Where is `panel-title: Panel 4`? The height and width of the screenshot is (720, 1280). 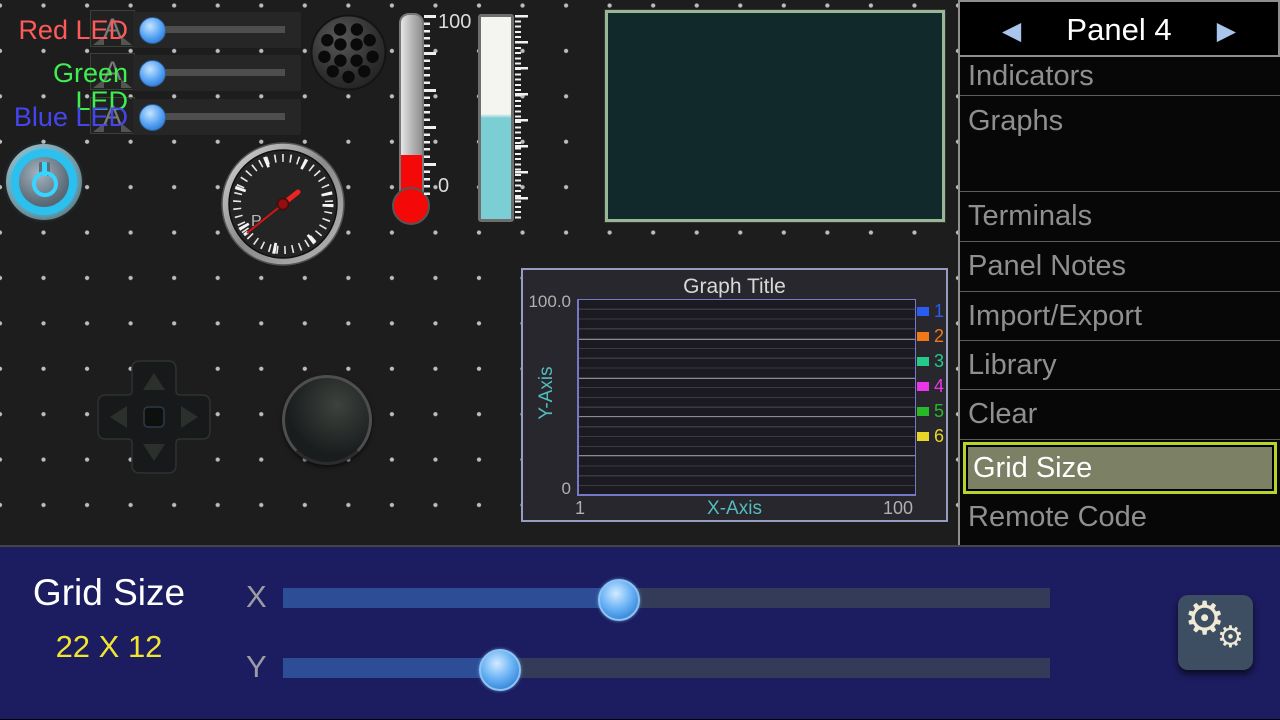 panel-title: Panel 4 is located at coordinates (1119, 29).